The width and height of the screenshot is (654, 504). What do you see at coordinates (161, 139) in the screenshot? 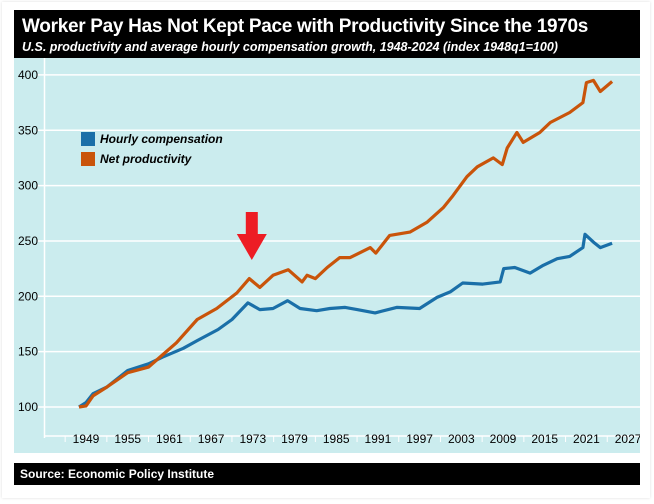
I see `legend-label: Hourly compensation` at bounding box center [161, 139].